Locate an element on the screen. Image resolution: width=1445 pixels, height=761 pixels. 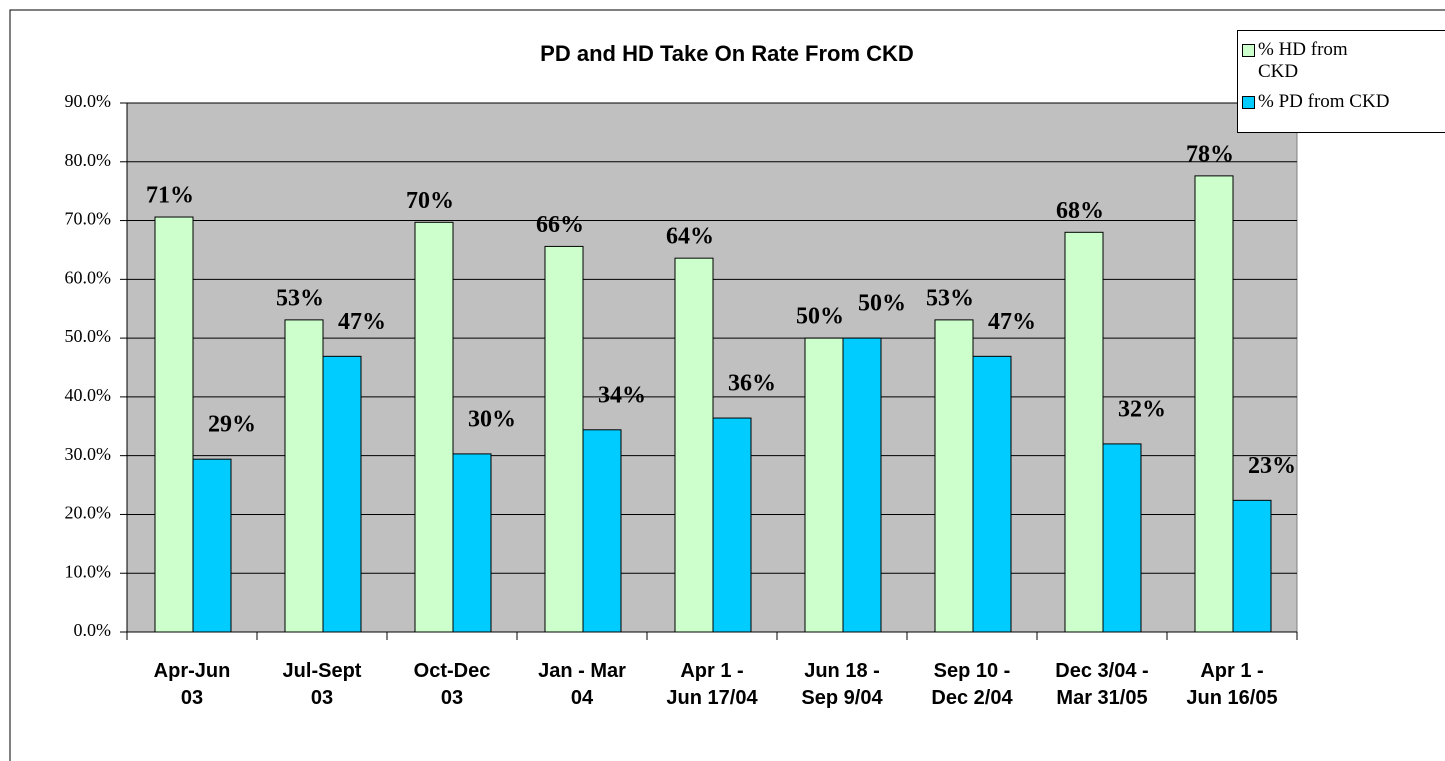
x-tick-label: Dec 3/04 - Mar 31/05 is located at coordinates (1102, 684).